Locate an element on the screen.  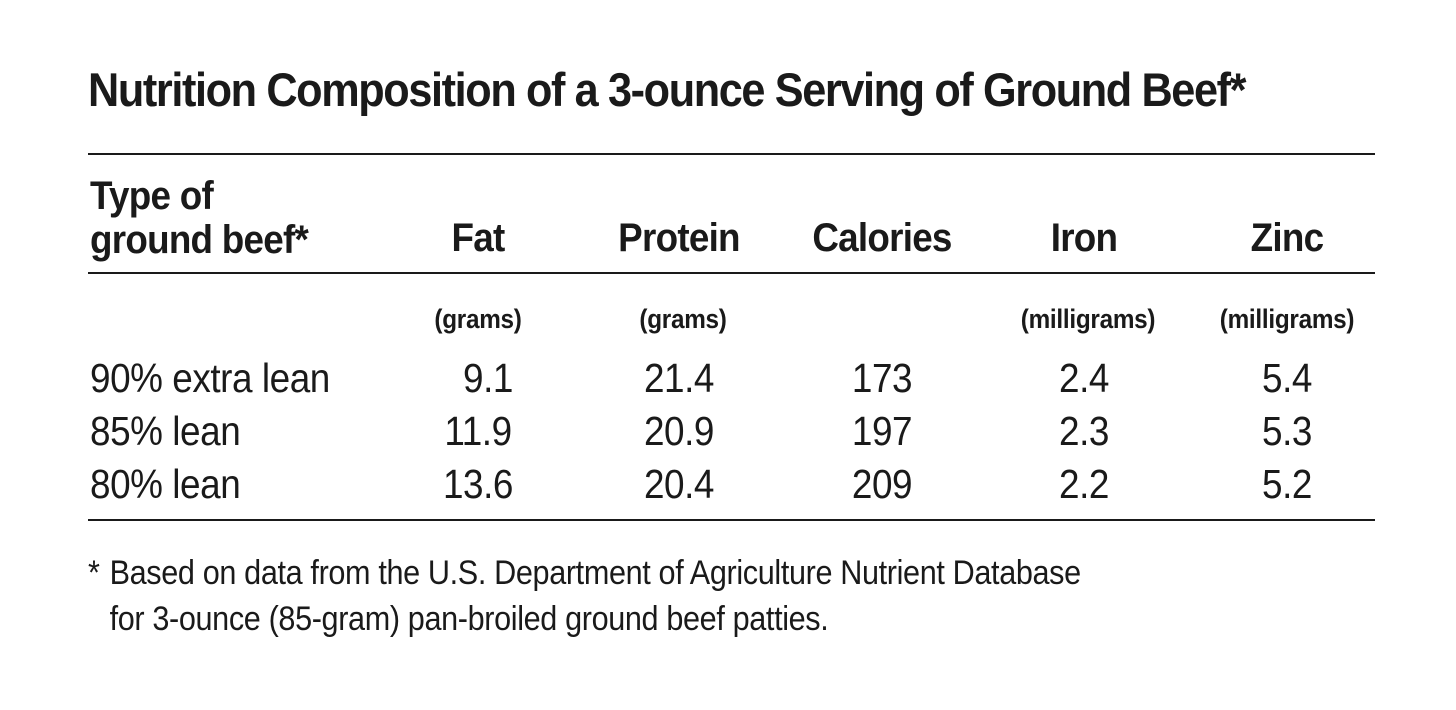
bottom-rule is located at coordinates (731, 520).